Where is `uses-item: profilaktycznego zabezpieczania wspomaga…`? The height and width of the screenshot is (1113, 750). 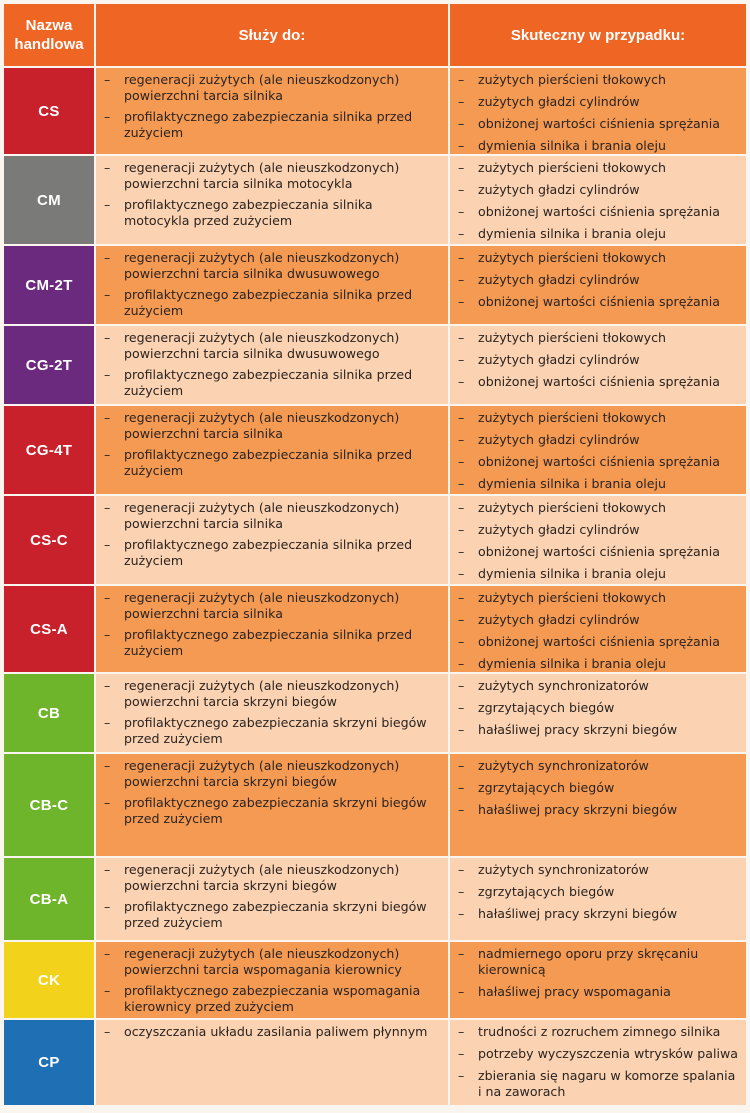 uses-item: profilaktycznego zabezpieczania wspomaga… is located at coordinates (273, 999).